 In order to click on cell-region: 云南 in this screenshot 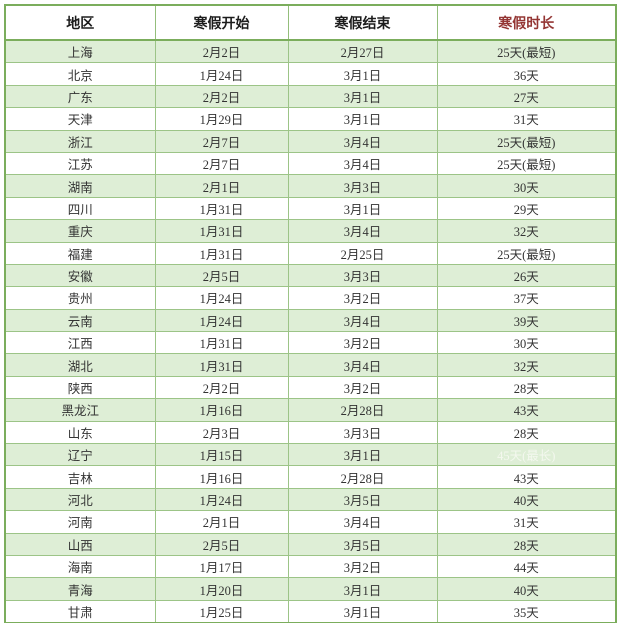, I will do `click(80, 320)`.